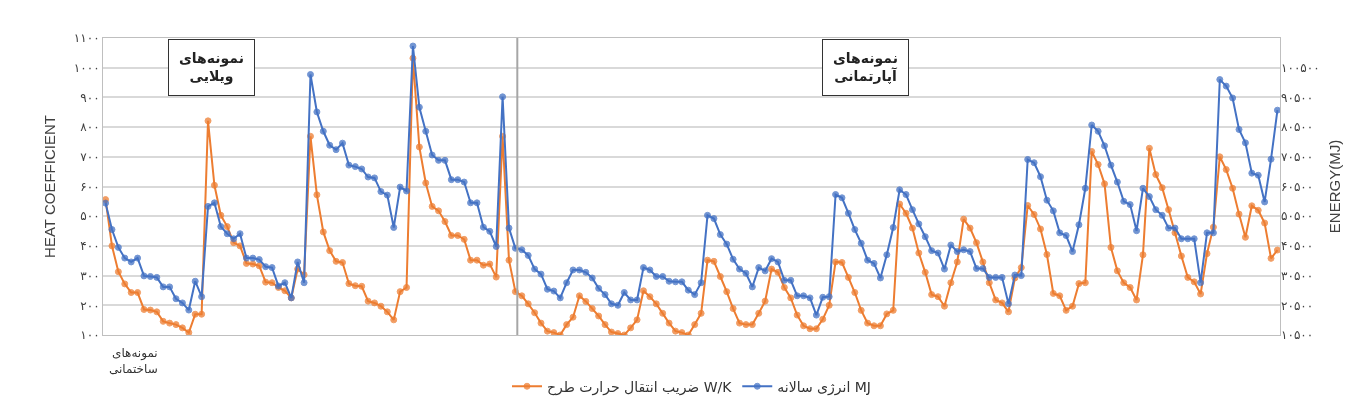 The image size is (1364, 415). I want to click on y2-tick-label: ۸۰۵۰۰, so click(1297, 127).